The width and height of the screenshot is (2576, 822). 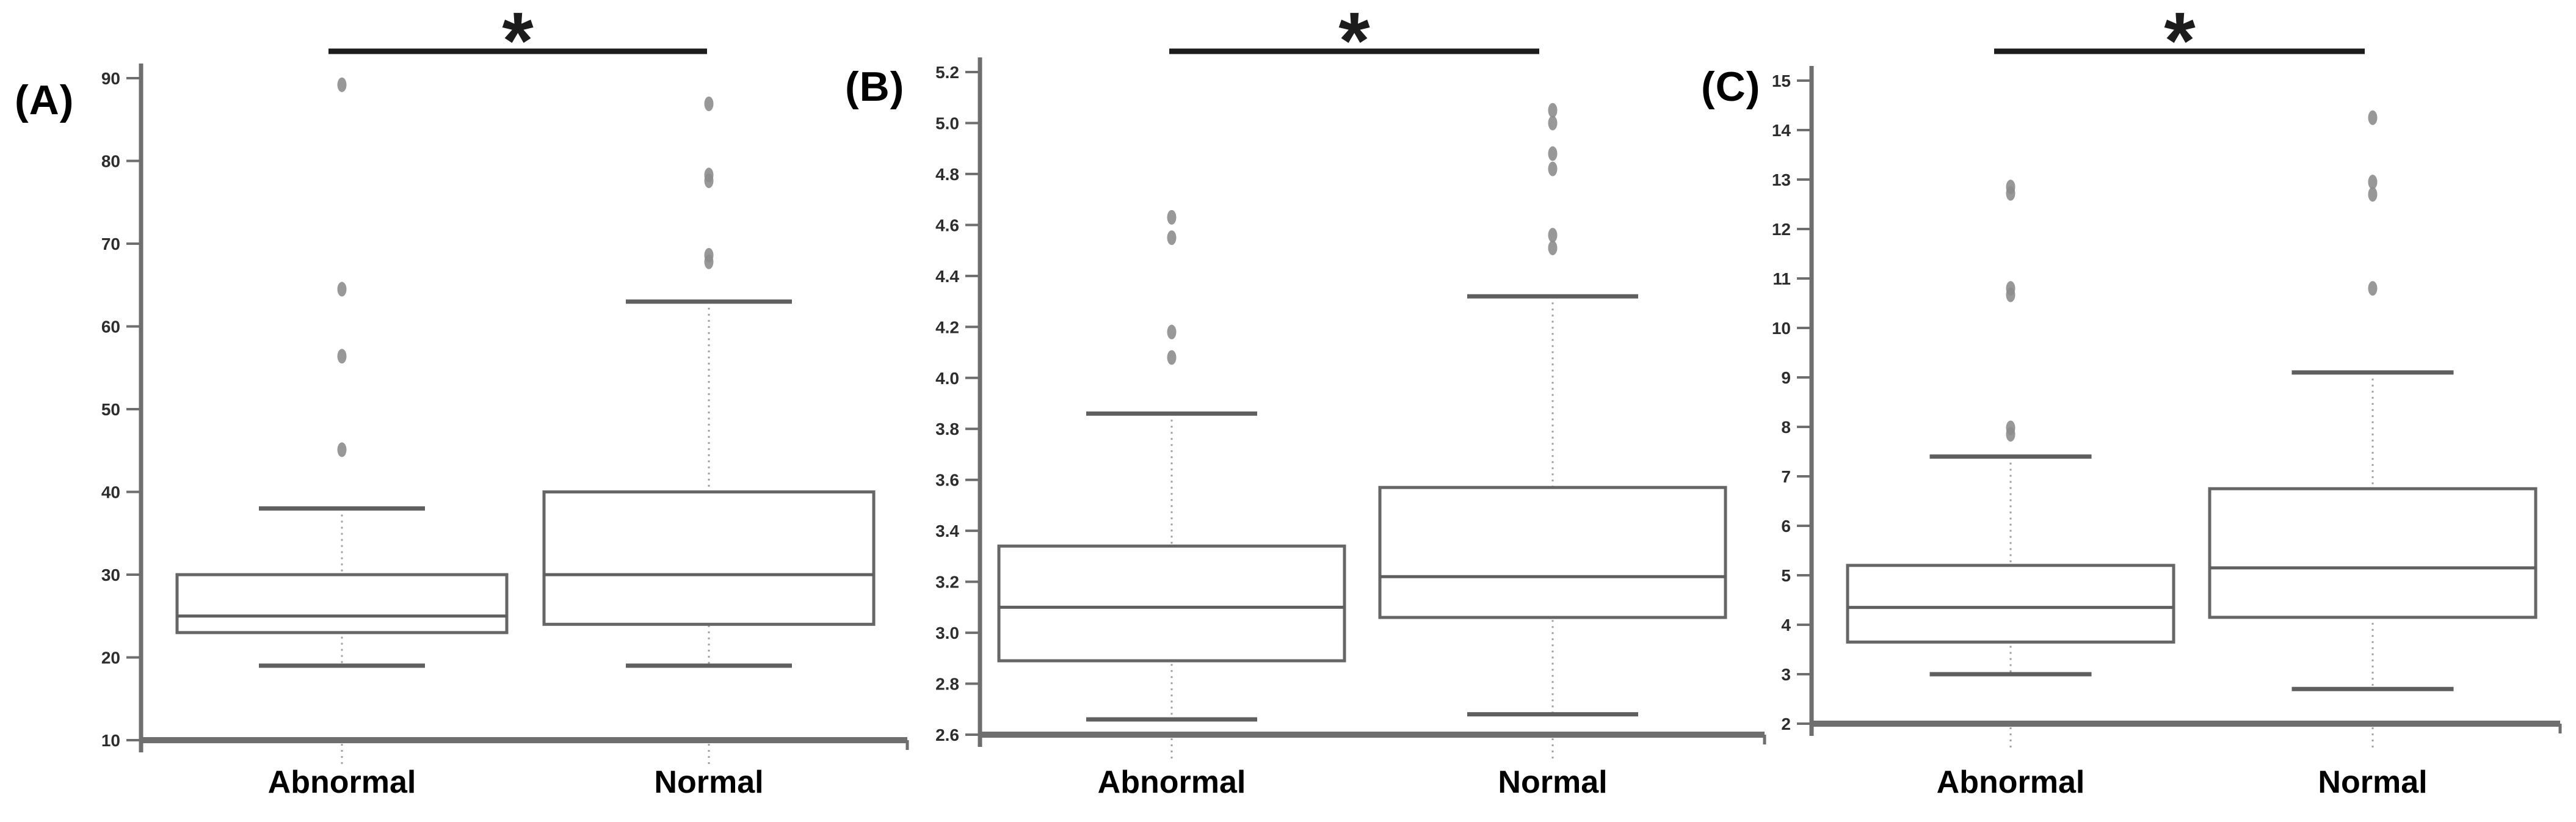 What do you see at coordinates (947, 327) in the screenshot?
I see `y-tick-label: 4.2` at bounding box center [947, 327].